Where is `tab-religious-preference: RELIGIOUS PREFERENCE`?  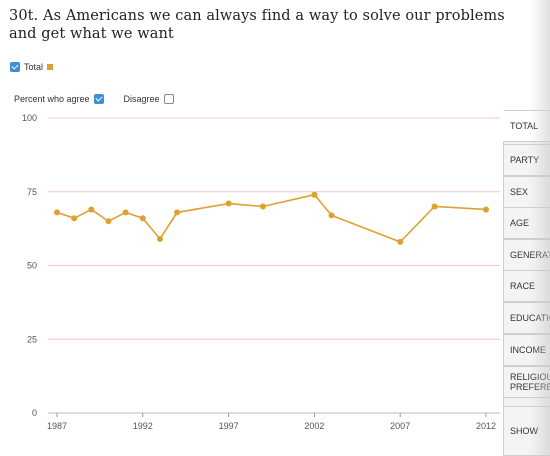 tab-religious-preference: RELIGIOUS PREFERENCE is located at coordinates (527, 382).